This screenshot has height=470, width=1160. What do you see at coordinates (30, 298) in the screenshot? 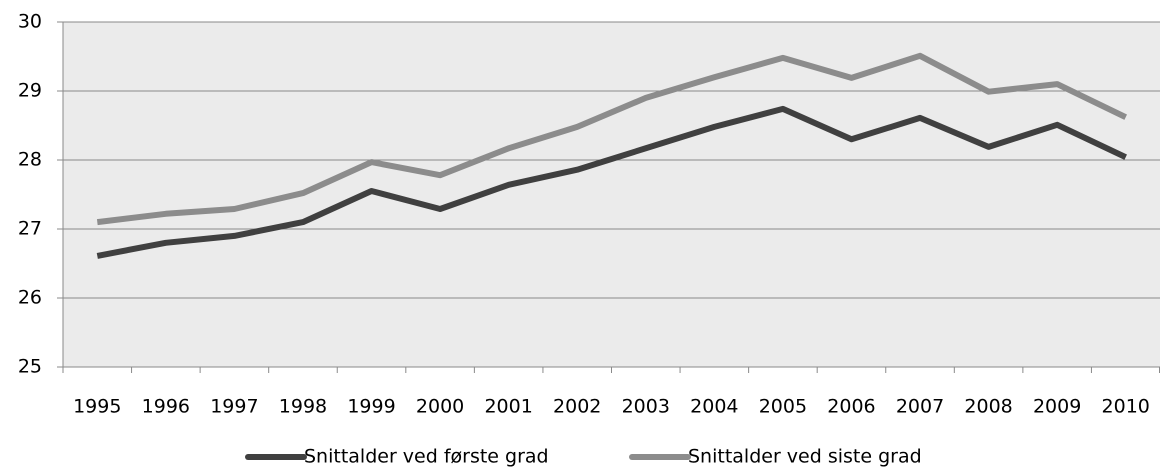
I see `y-tick-label: 26` at bounding box center [30, 298].